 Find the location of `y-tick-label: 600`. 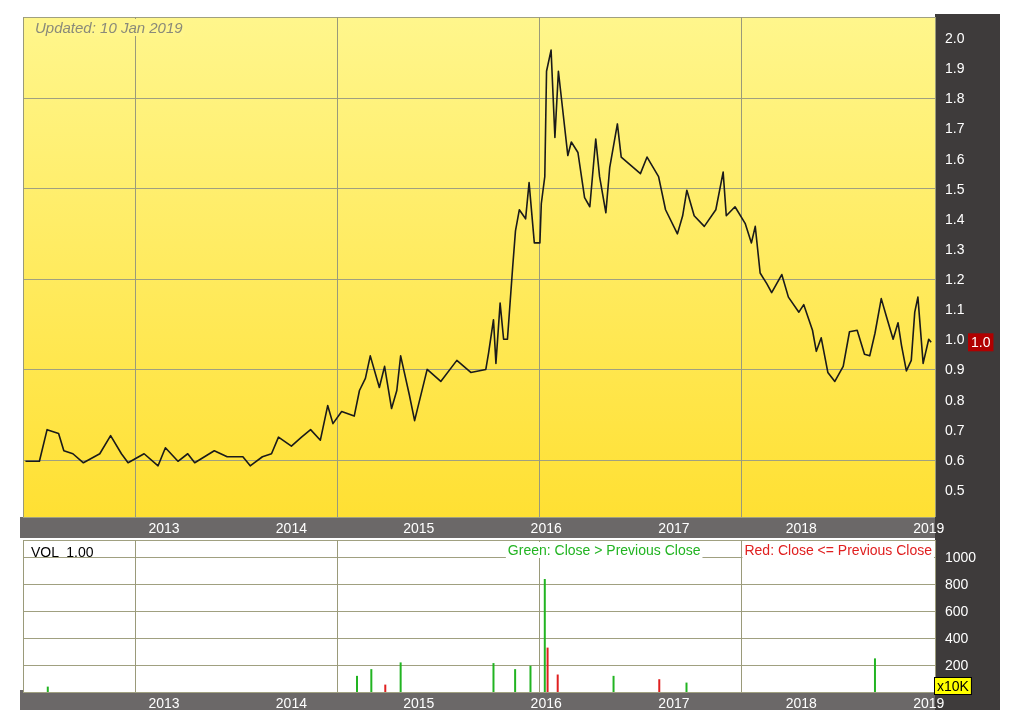

y-tick-label: 600 is located at coordinates (957, 611).